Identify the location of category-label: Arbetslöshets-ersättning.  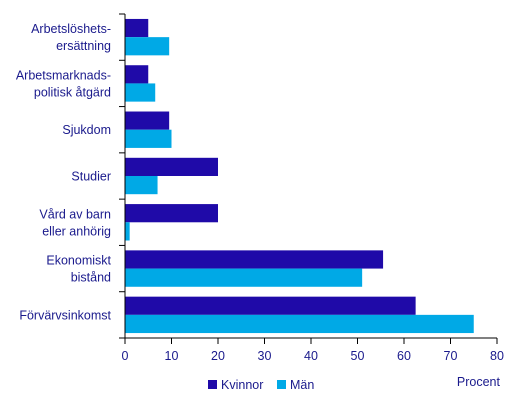
(71, 37).